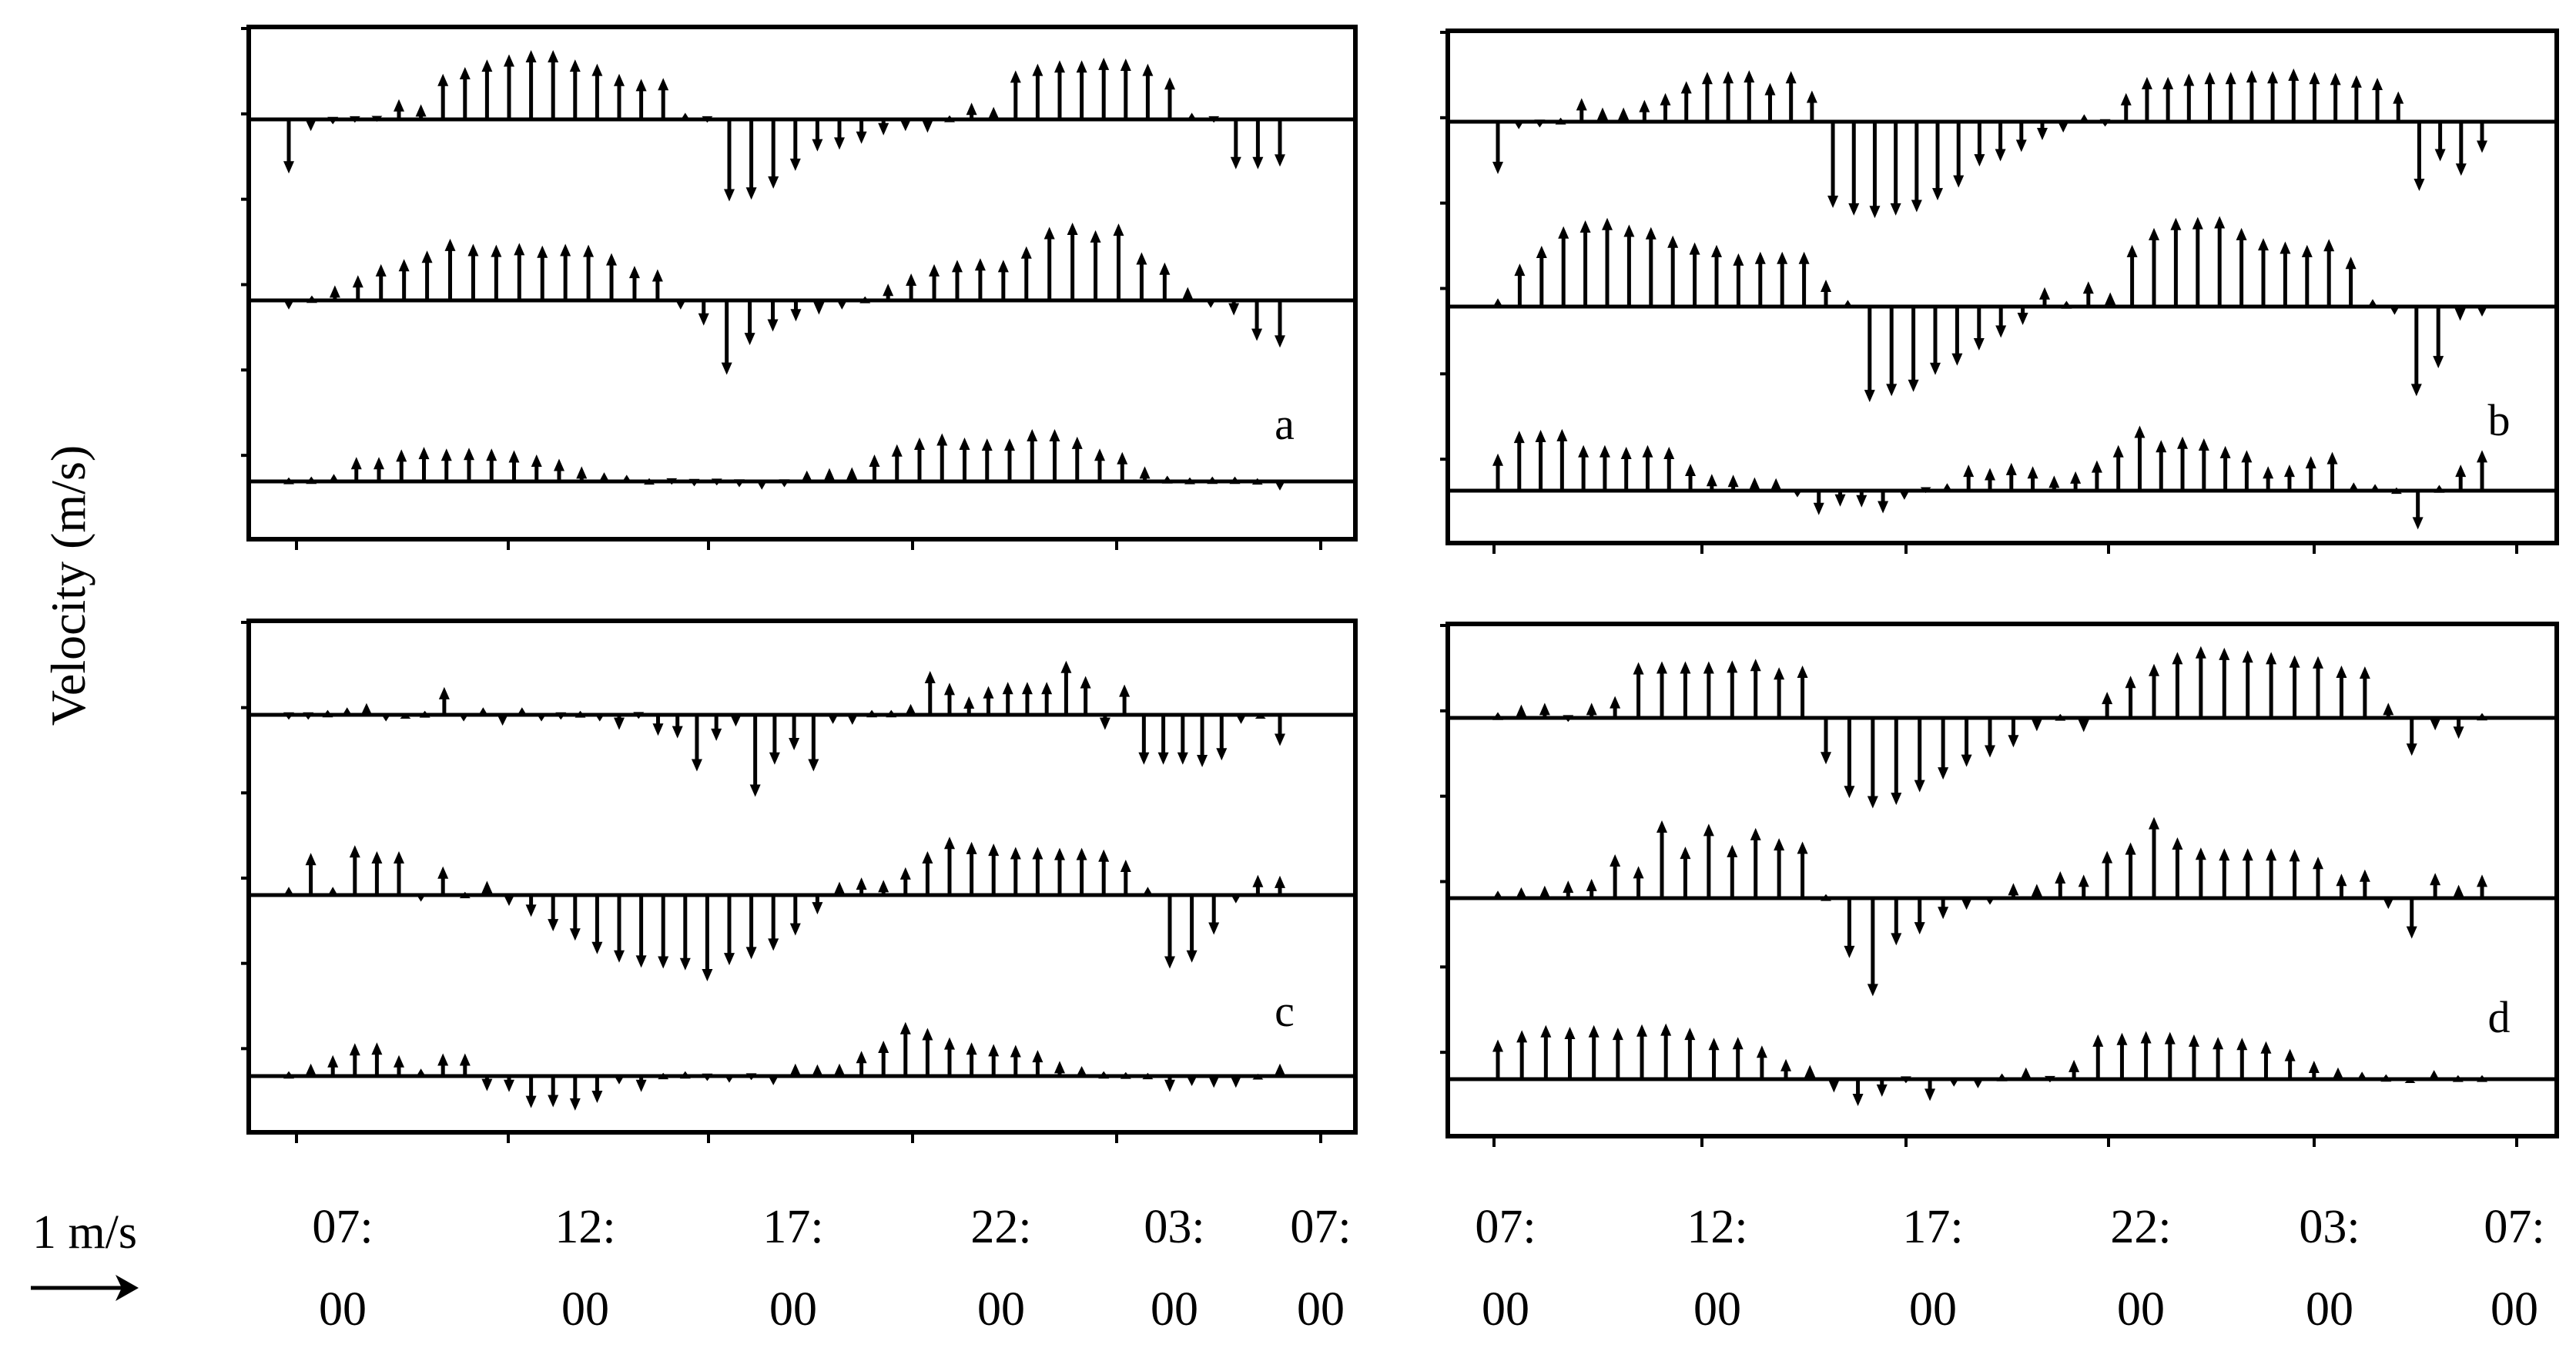  I want to click on x-tick-label-hour: 12:, so click(584, 1227).